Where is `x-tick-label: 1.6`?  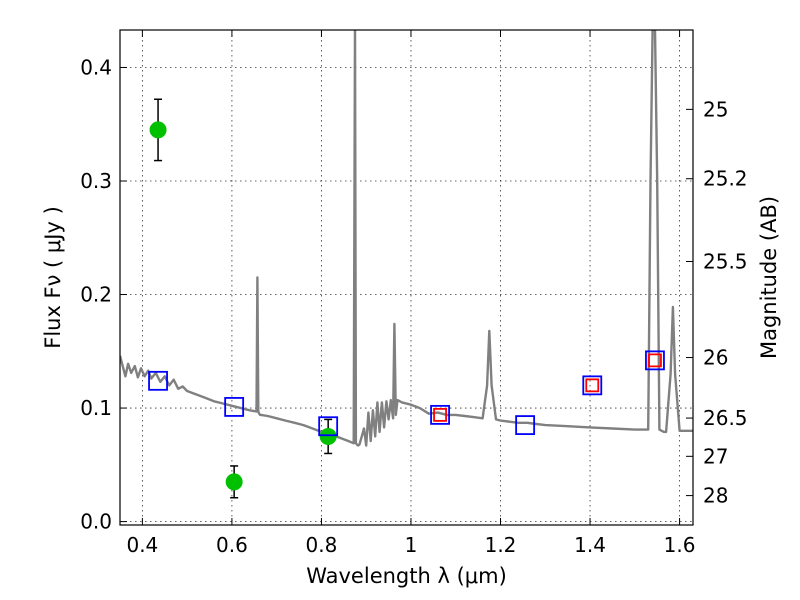
x-tick-label: 1.6 is located at coordinates (680, 545).